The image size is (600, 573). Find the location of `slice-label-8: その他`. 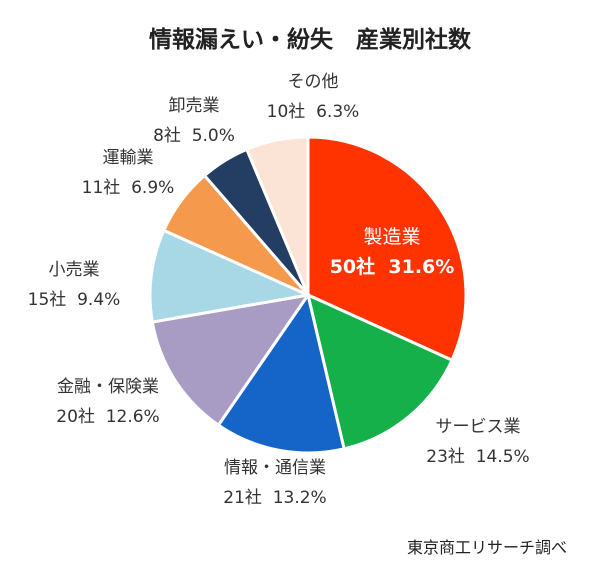

slice-label-8: その他 is located at coordinates (313, 82).